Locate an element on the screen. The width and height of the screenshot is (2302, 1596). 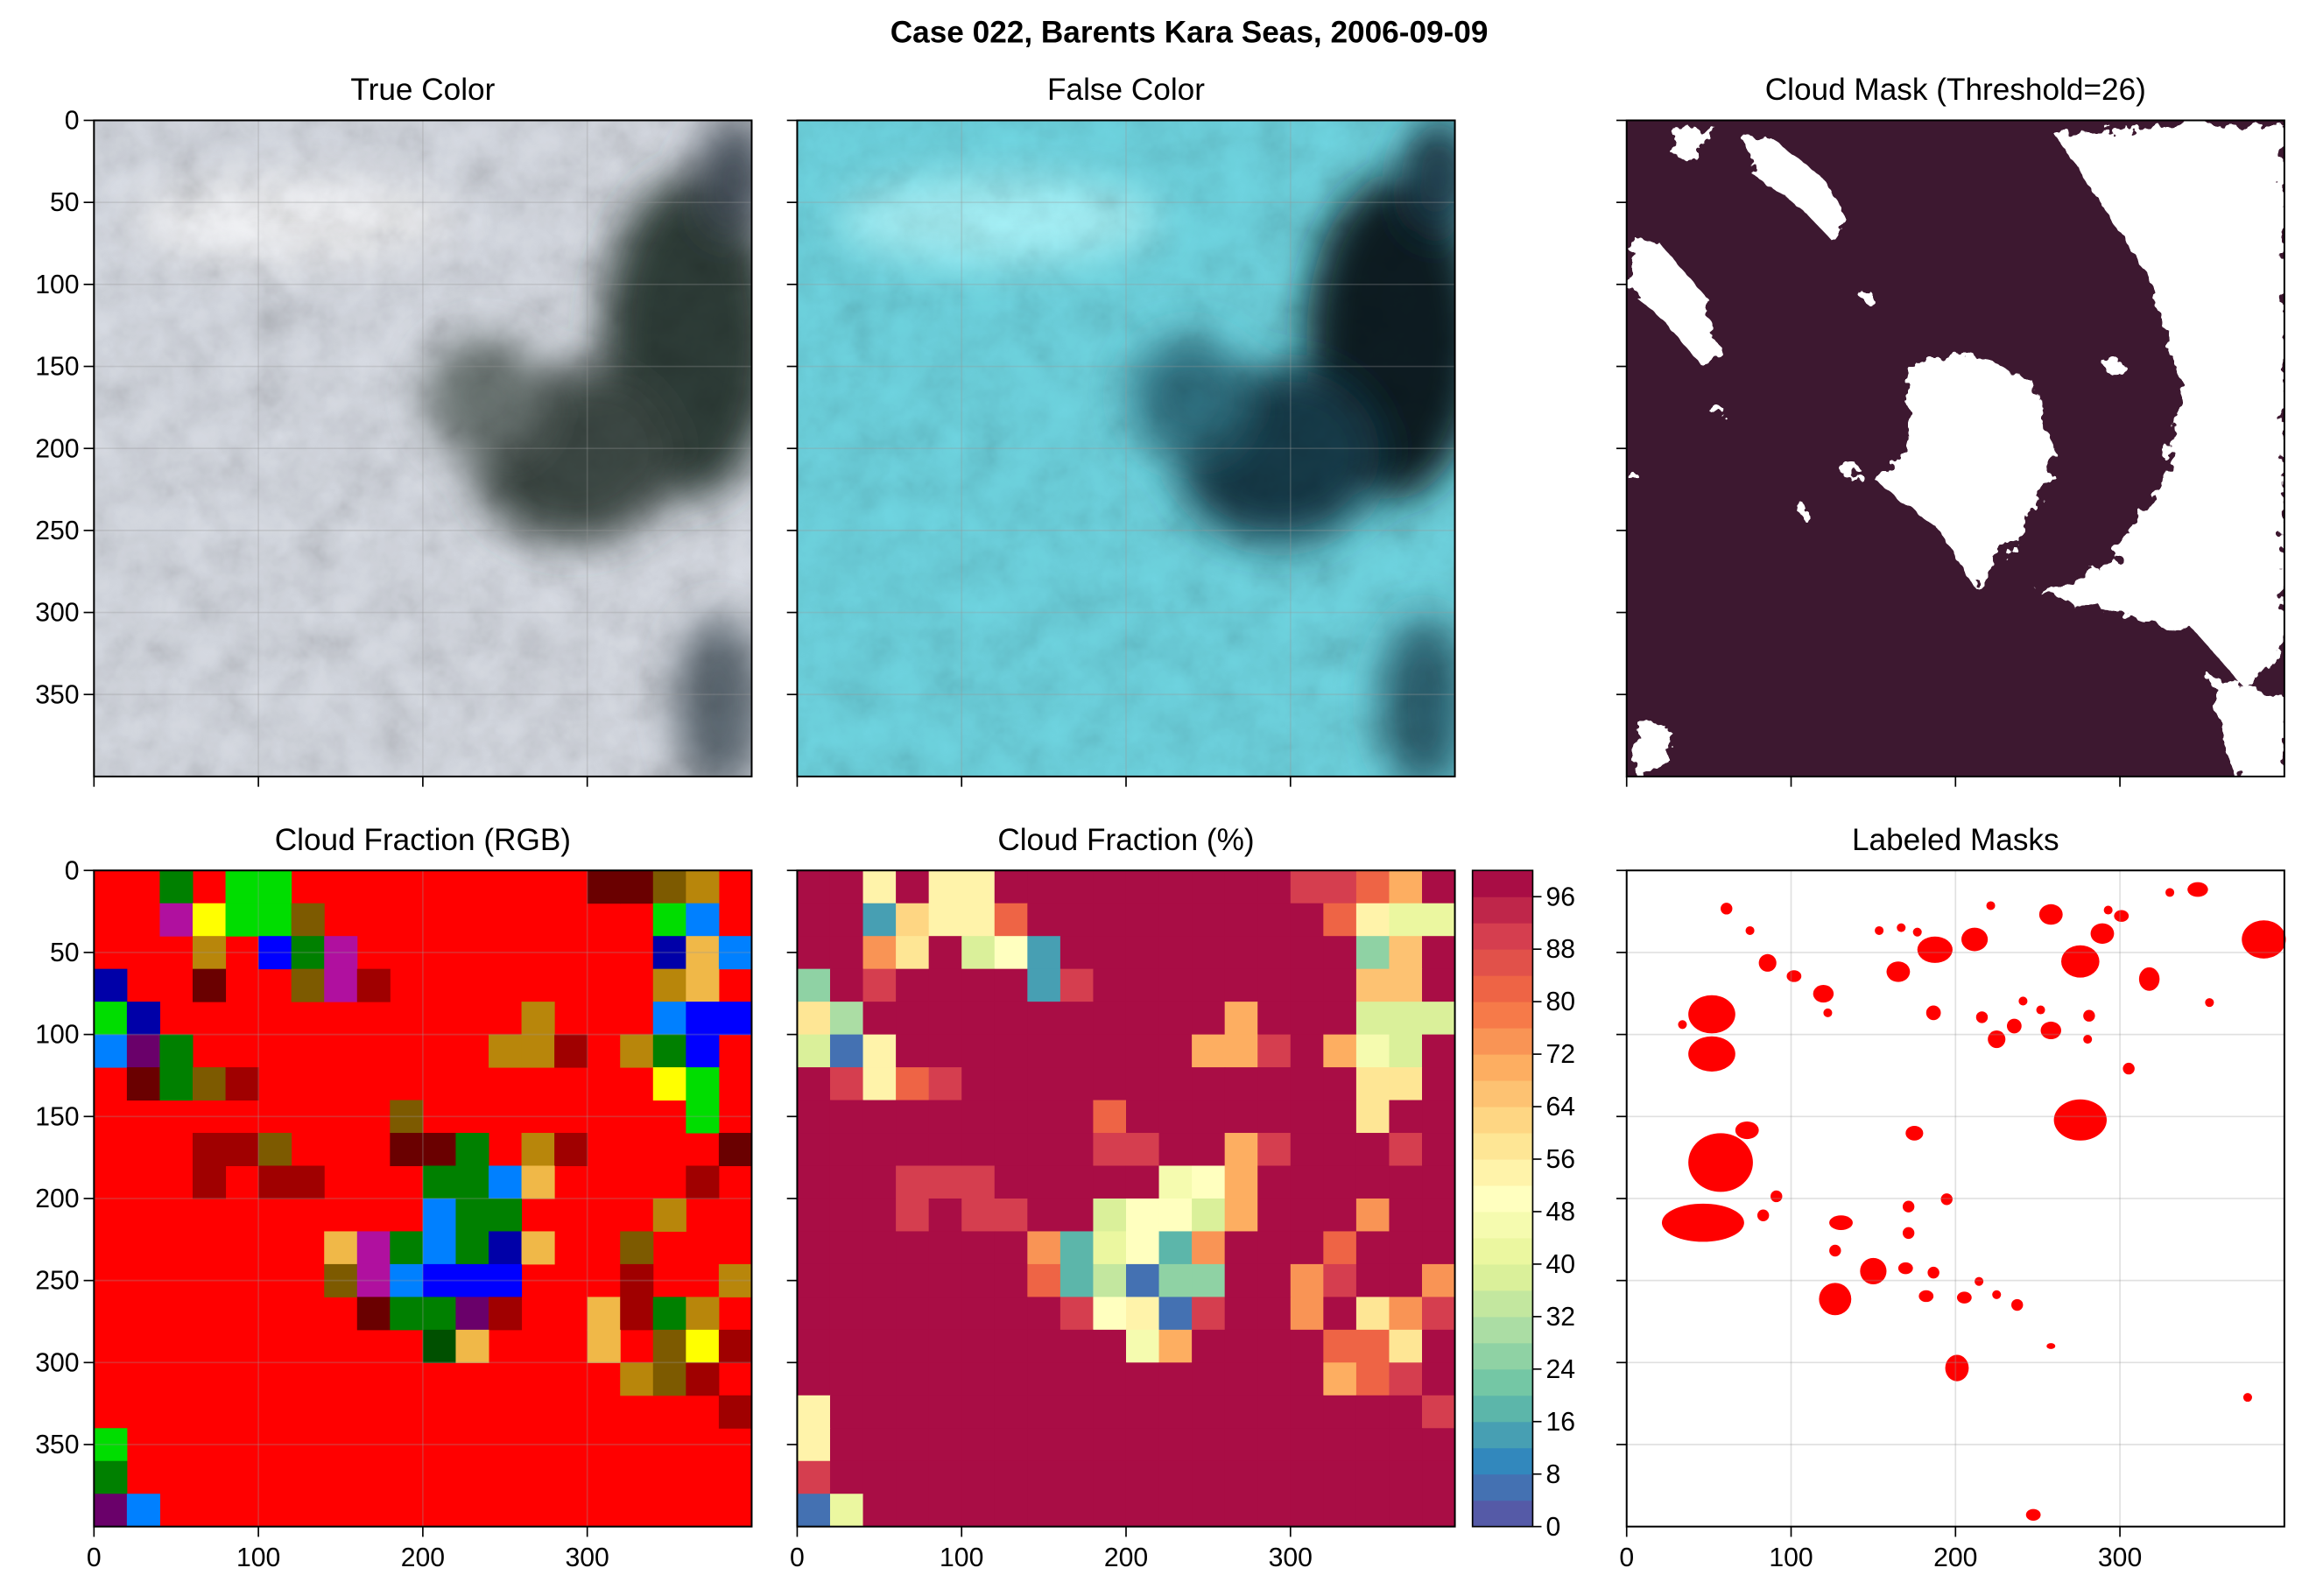
subplot-title: Cloud Fraction (RGB) is located at coordinates (423, 840).